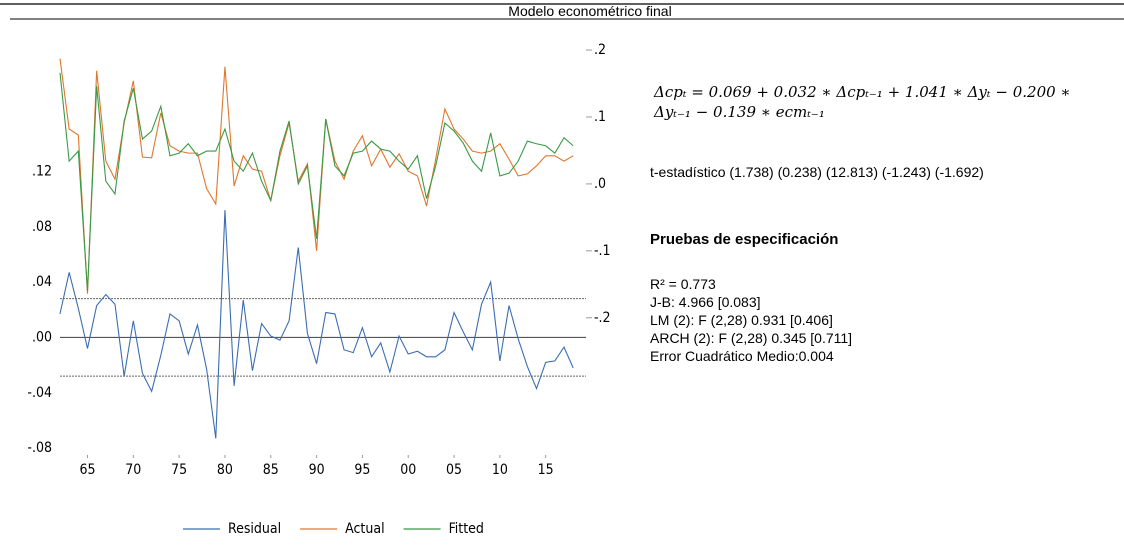 Image resolution: width=1124 pixels, height=560 pixels. What do you see at coordinates (133, 470) in the screenshot?
I see `x-tick-label: 70` at bounding box center [133, 470].